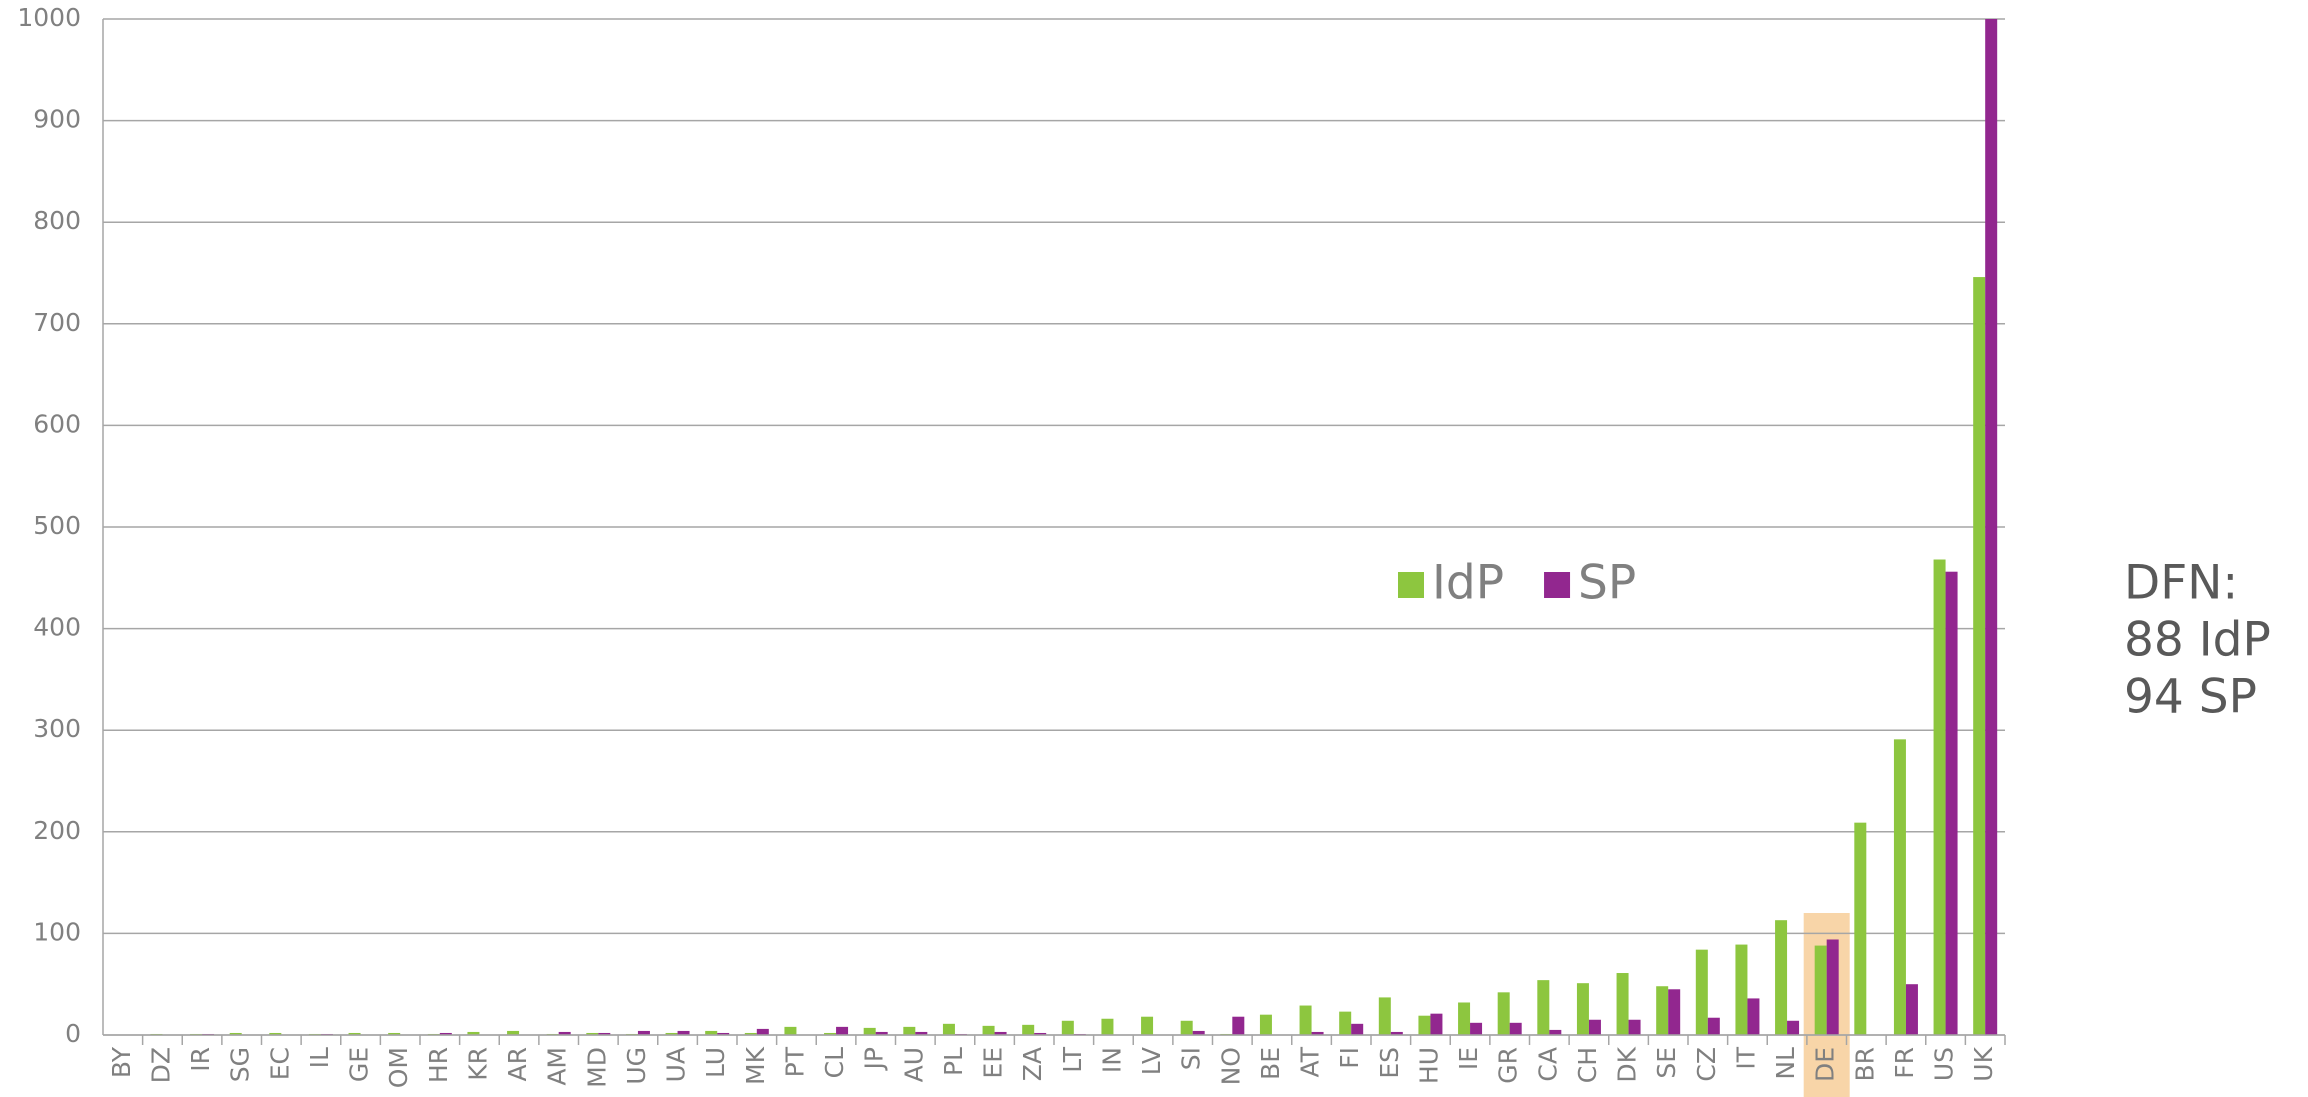 The width and height of the screenshot is (2308, 1097). Describe the element at coordinates (477, 1064) in the screenshot. I see `x-tick-label: KR` at that location.